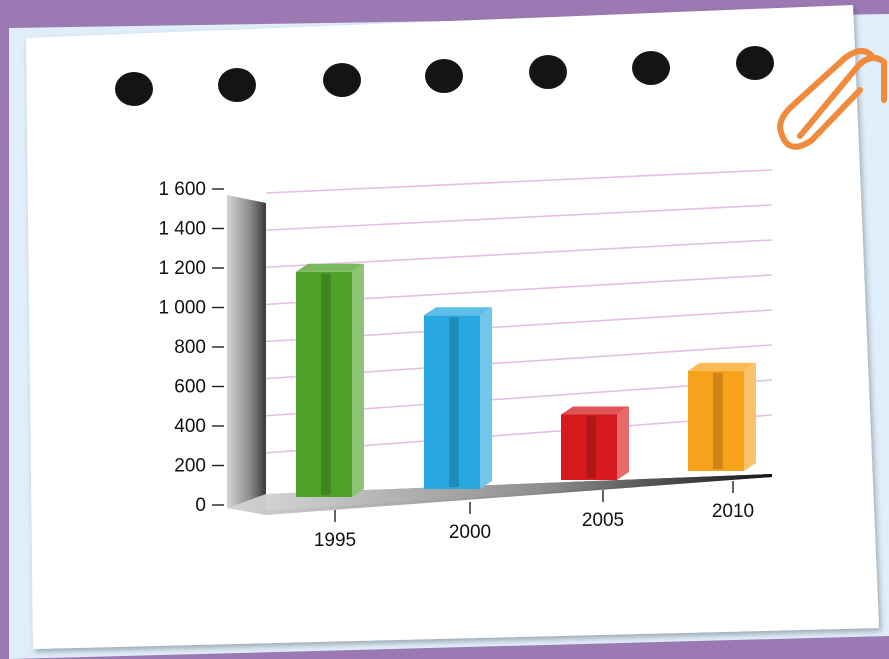 The height and width of the screenshot is (659, 889). Describe the element at coordinates (519, 492) in the screenshot. I see `chart-floor-front` at that location.